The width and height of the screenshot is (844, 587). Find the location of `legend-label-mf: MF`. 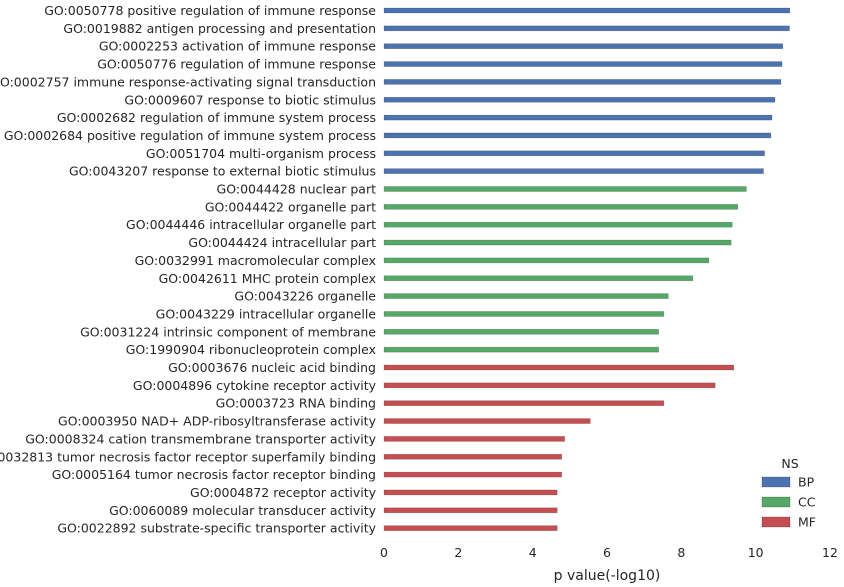

legend-label-mf: MF is located at coordinates (807, 522).